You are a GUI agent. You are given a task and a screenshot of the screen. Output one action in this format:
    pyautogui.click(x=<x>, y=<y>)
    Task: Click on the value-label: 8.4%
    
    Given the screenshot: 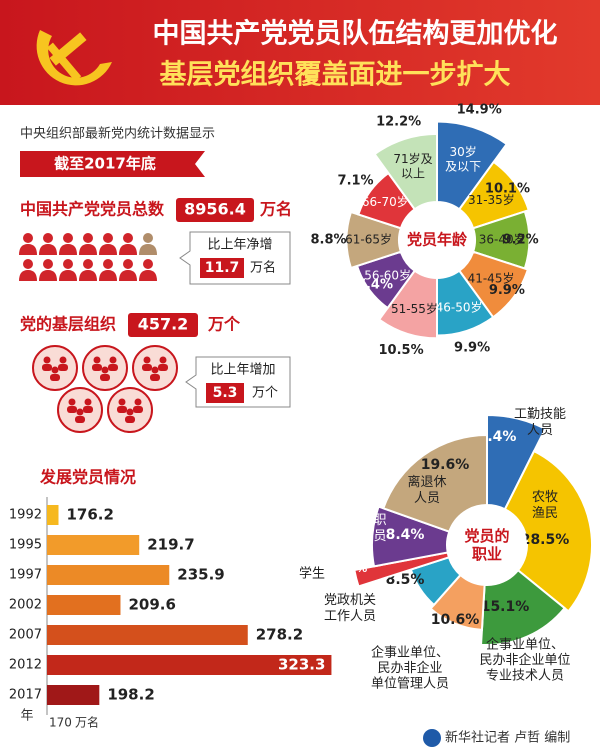 What is the action you would take?
    pyautogui.click(x=405, y=535)
    